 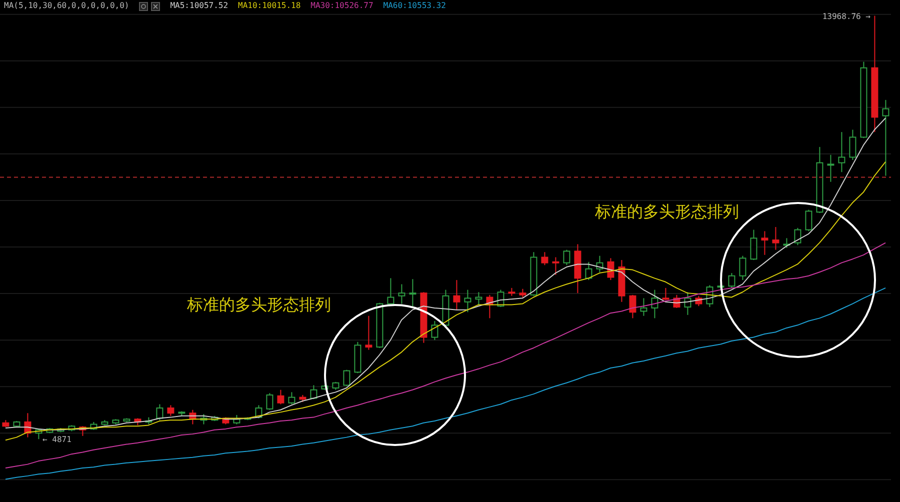 What do you see at coordinates (67, 6) in the screenshot?
I see `legend-title: MA(5,10,30,60,0,0,0,0,0,0)` at bounding box center [67, 6].